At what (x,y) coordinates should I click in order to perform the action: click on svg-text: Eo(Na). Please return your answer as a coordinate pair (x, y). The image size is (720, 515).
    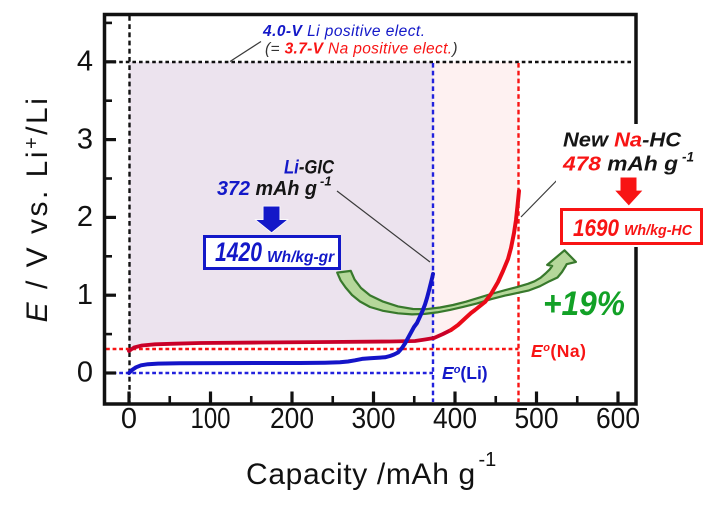
    Looking at the image, I should click on (558, 351).